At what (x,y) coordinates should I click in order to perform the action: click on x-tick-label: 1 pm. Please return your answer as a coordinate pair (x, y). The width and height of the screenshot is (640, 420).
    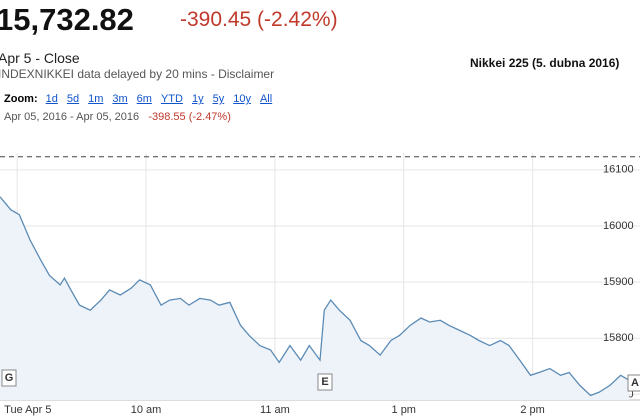
    Looking at the image, I should click on (404, 410).